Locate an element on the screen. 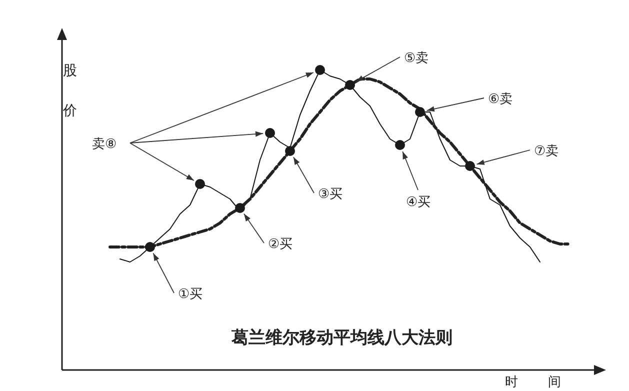 The width and height of the screenshot is (629, 391). annotation: ③买 is located at coordinates (330, 194).